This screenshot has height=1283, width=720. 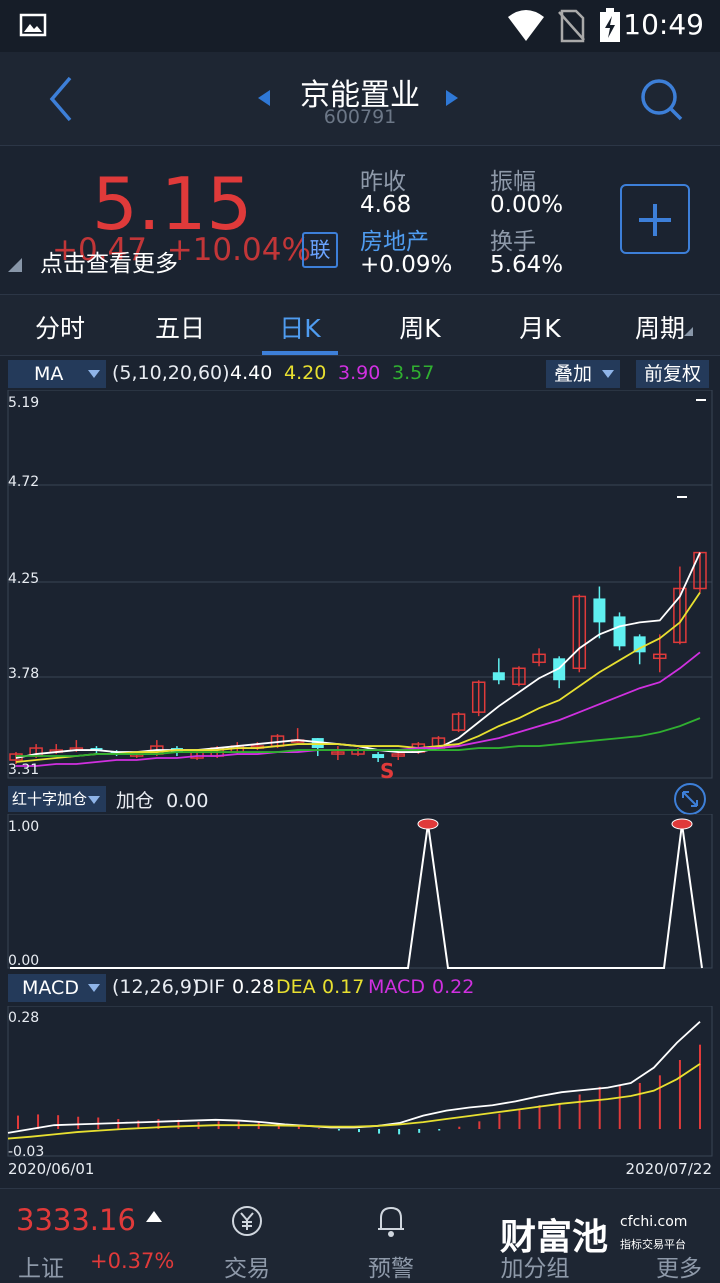 I want to click on no-sim-icon, so click(x=571, y=26).